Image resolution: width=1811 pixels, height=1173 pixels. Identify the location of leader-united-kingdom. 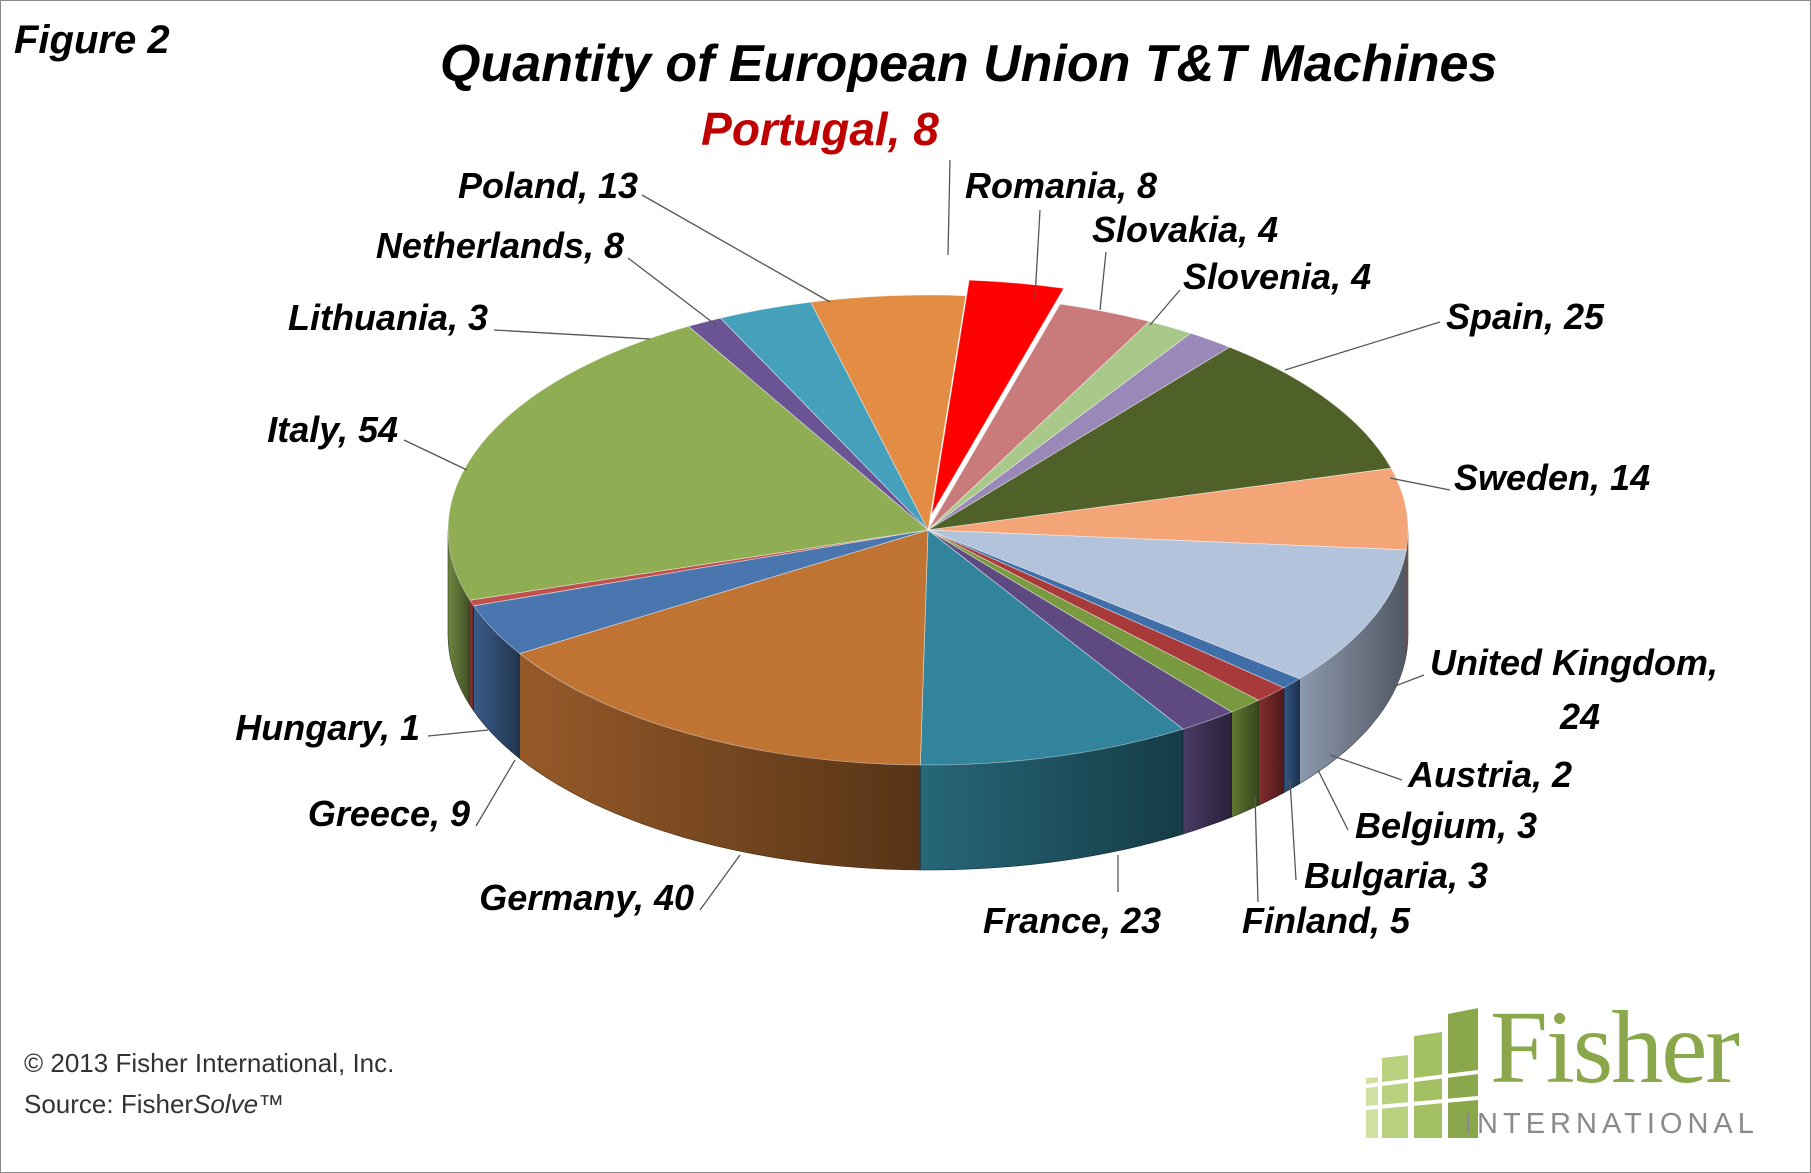
(1407, 681).